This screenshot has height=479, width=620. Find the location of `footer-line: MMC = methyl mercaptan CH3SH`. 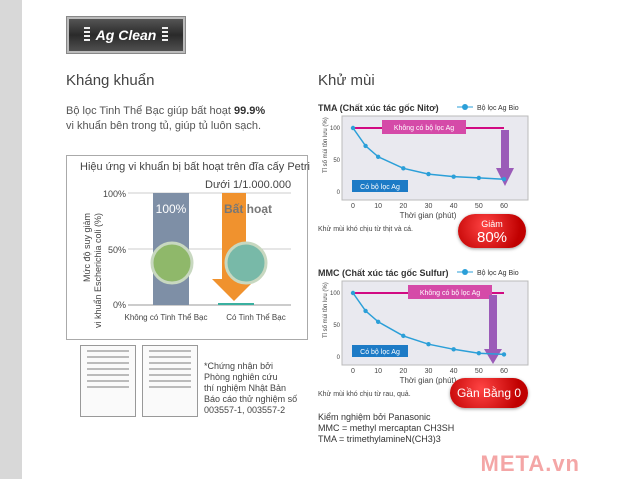

footer-line: MMC = methyl mercaptan CH3SH is located at coordinates (386, 428).